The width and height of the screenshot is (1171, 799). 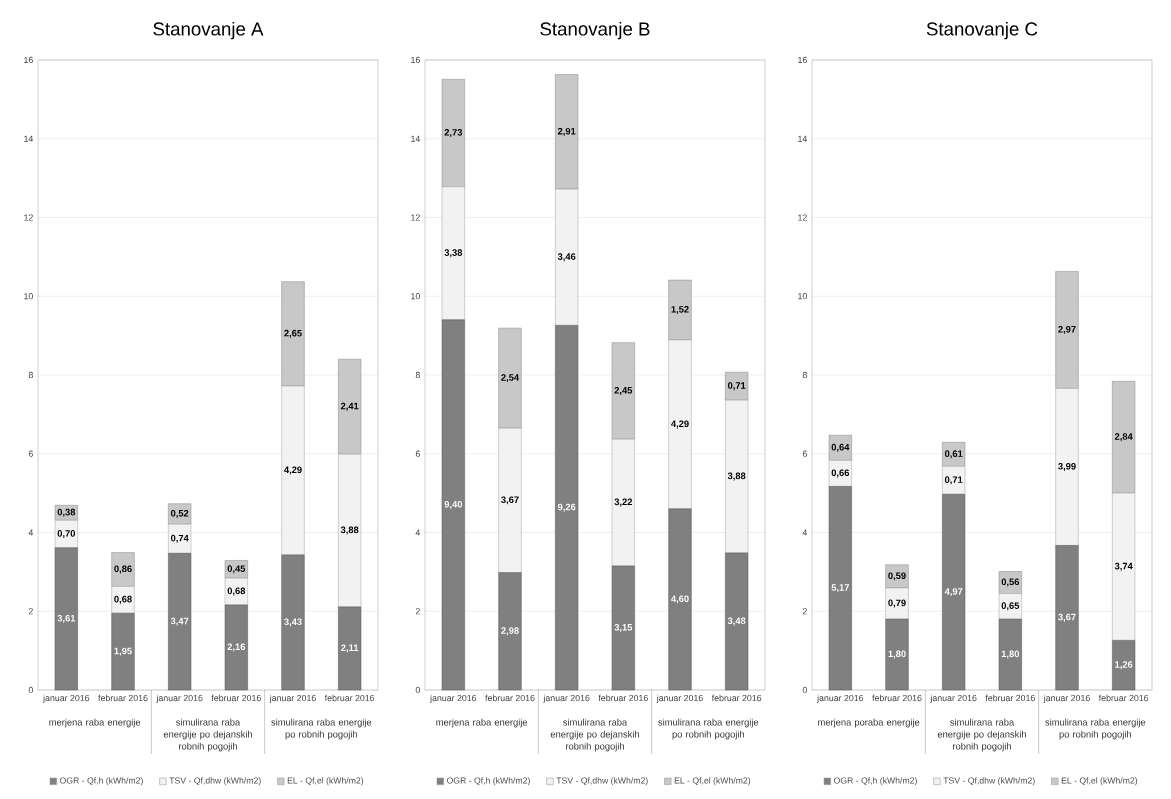 What do you see at coordinates (415, 60) in the screenshot?
I see `y-tick-label: 16` at bounding box center [415, 60].